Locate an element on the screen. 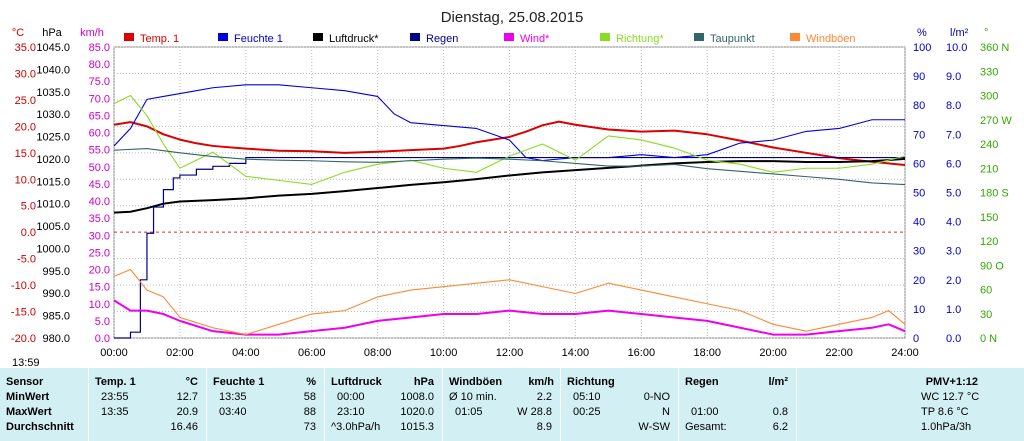 This screenshot has height=441, width=1024. y-tick-label: 6.0 is located at coordinates (953, 164).